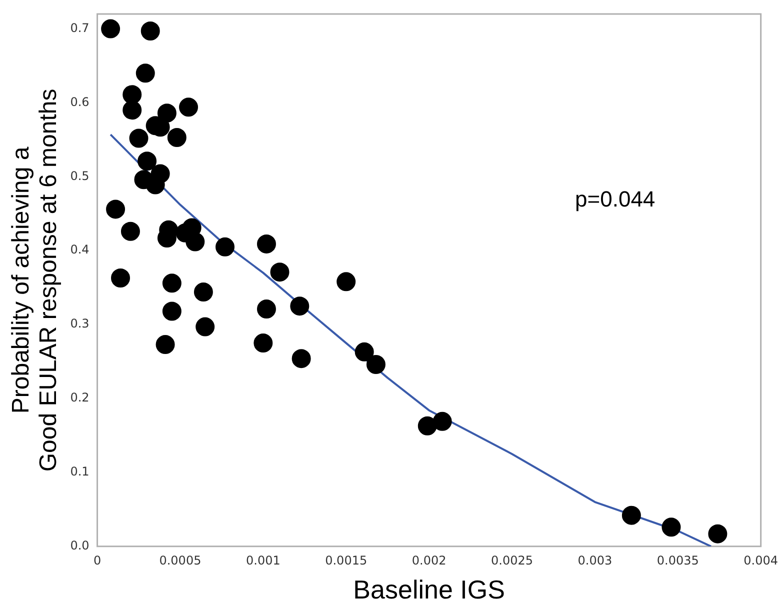  What do you see at coordinates (761, 561) in the screenshot?
I see `x-tick-label: 0.004` at bounding box center [761, 561].